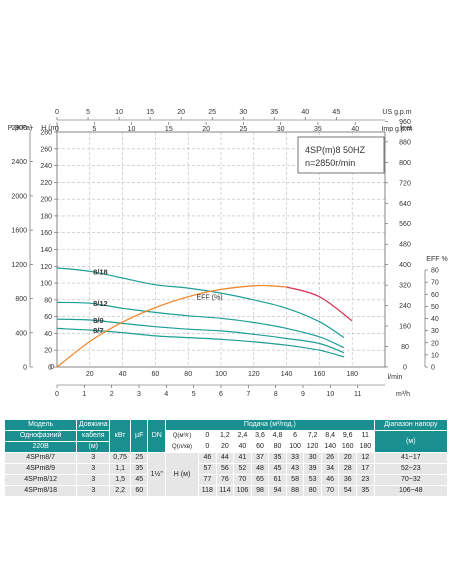  Describe the element at coordinates (405, 347) in the screenshot. I see `feet-tick-label: 80` at that location.